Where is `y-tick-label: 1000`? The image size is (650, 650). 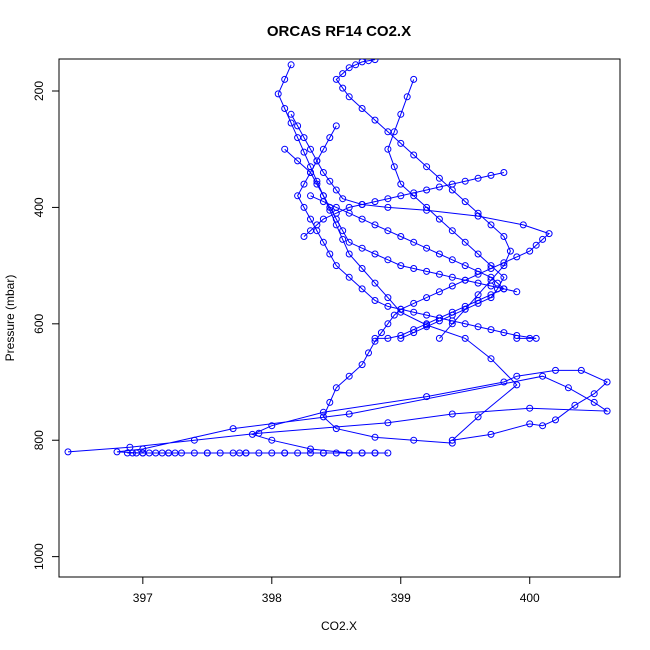 y-tick-label: 1000 is located at coordinates (39, 556).